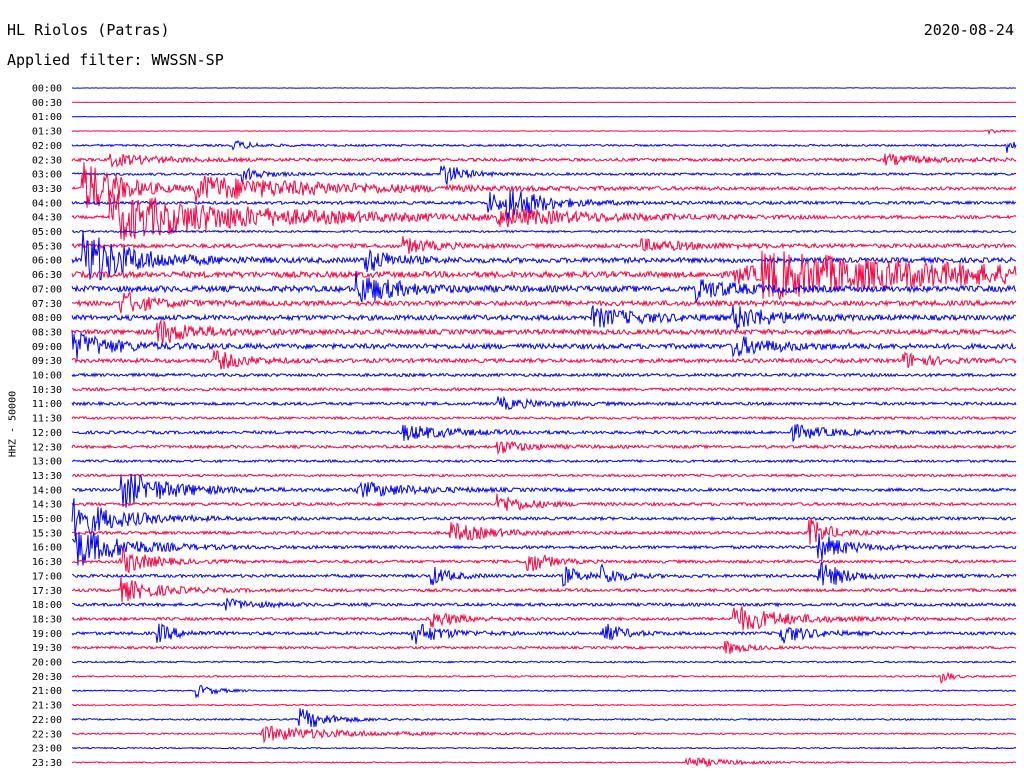 This screenshot has width=1024, height=780. I want to click on row-label: 01:30, so click(47, 132).